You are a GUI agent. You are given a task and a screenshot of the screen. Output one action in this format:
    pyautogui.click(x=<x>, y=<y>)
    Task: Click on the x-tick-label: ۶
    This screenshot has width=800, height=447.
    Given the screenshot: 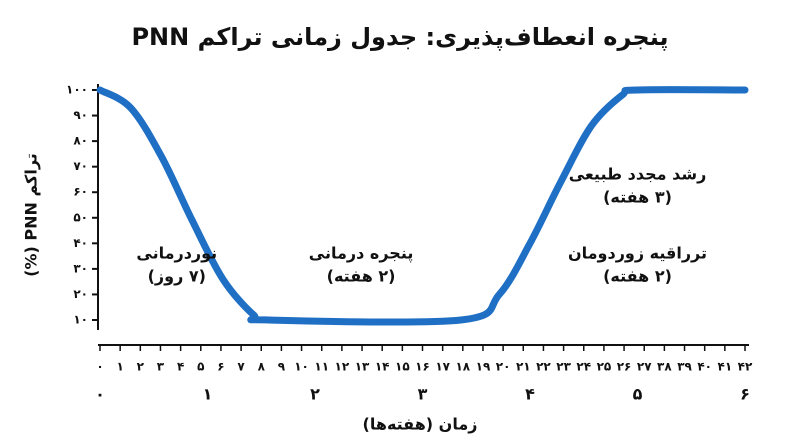 What is the action you would take?
    pyautogui.click(x=220, y=367)
    